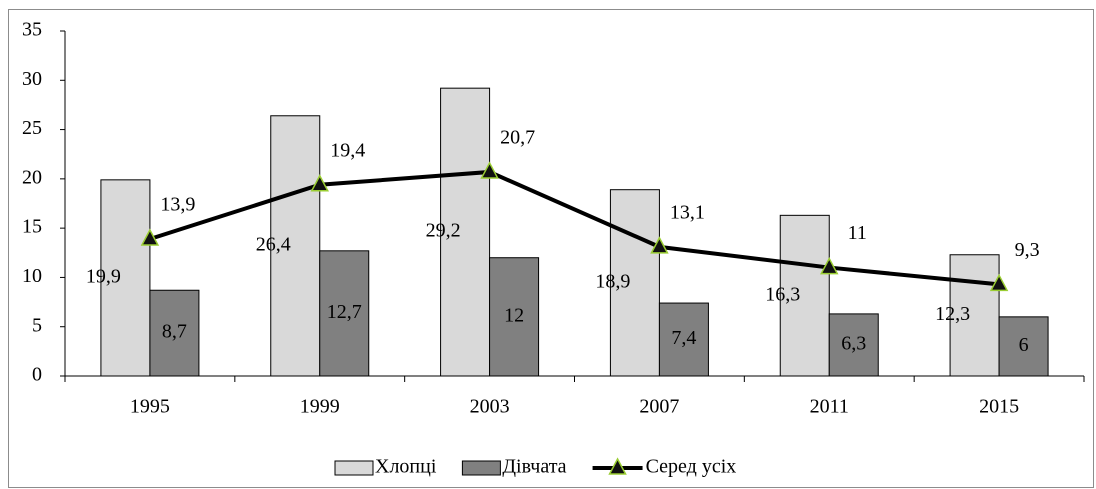  I want to click on y-tick-label: 5, so click(37, 325).